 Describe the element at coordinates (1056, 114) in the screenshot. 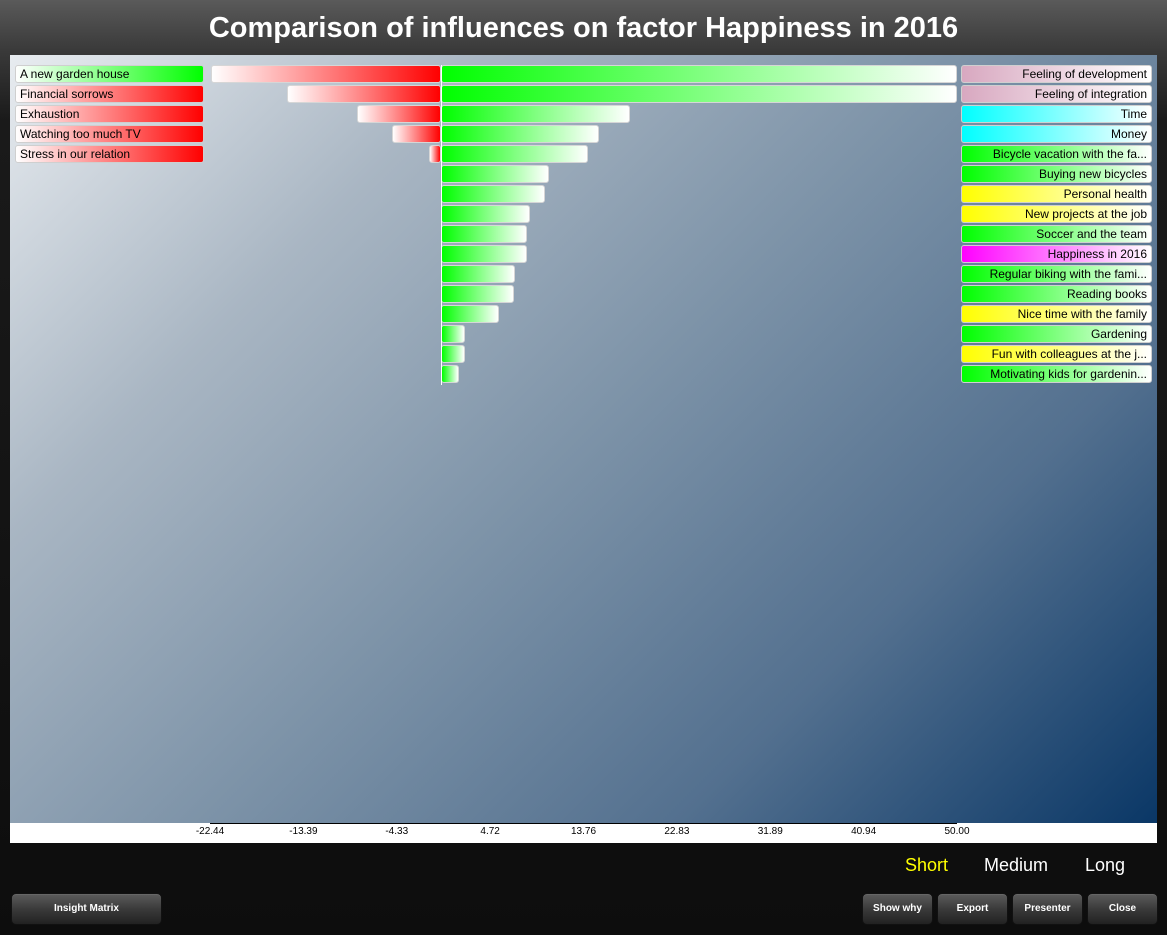

I see `positive-factor-label: Time` at that location.